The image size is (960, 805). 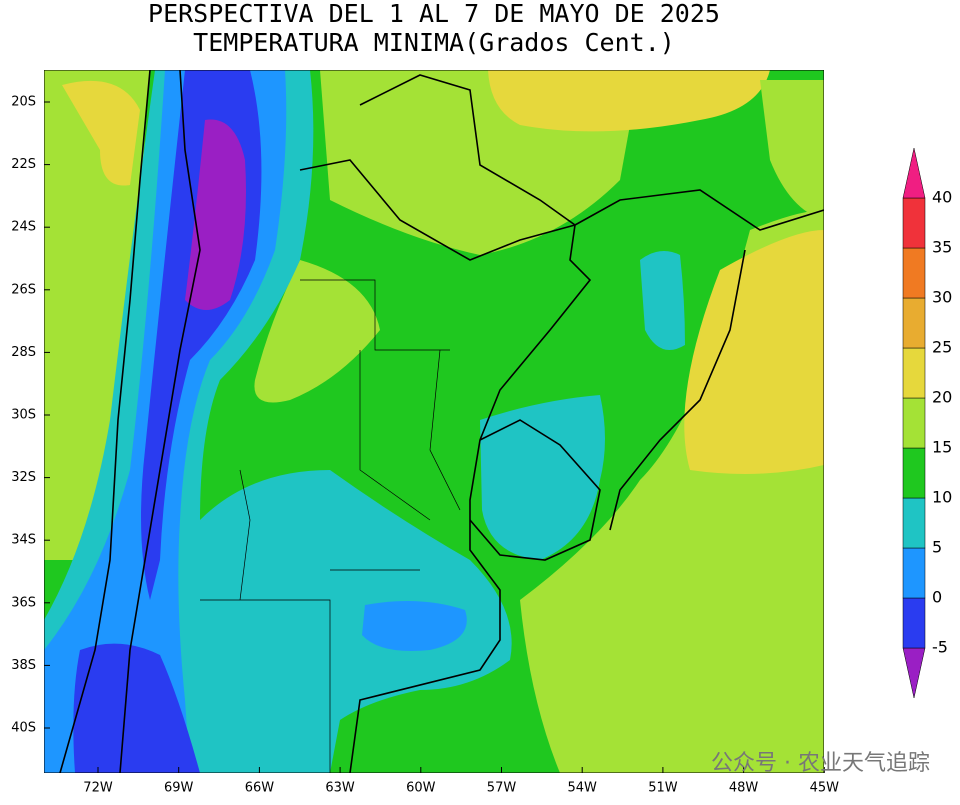 What do you see at coordinates (744, 788) in the screenshot?
I see `lon-label: 48W` at bounding box center [744, 788].